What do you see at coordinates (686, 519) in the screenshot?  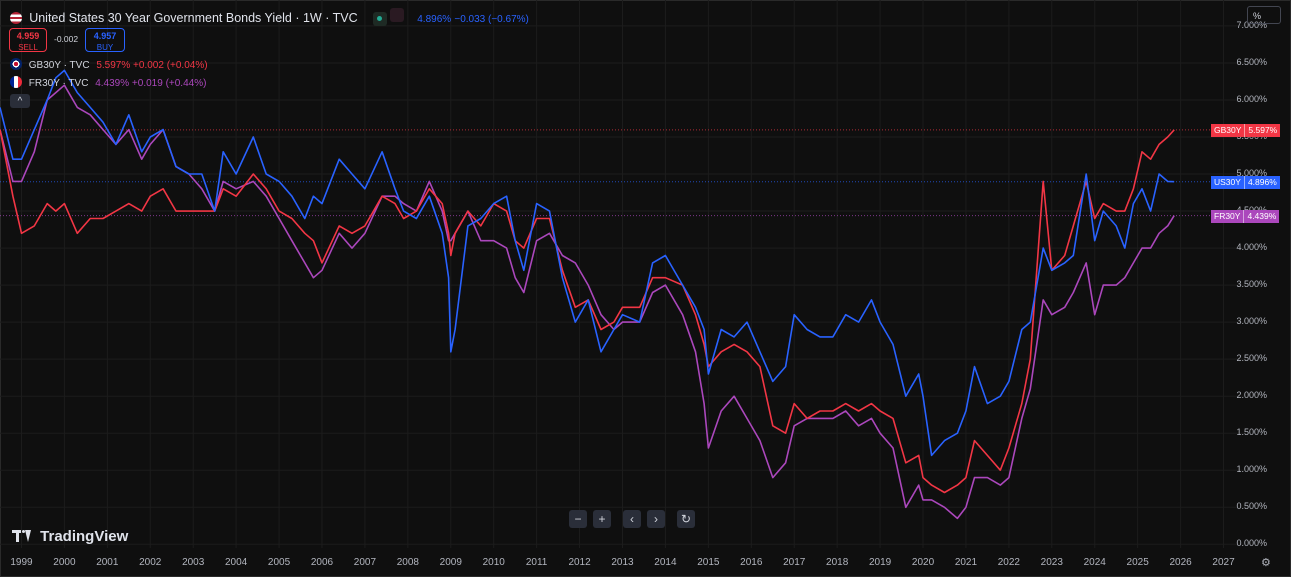 I see `reset-chart-button: ↻` at bounding box center [686, 519].